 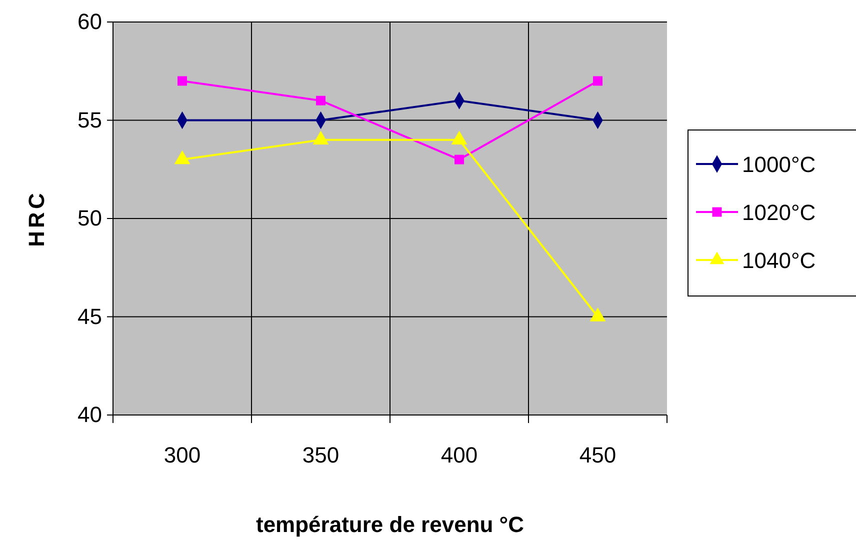 What do you see at coordinates (182, 455) in the screenshot?
I see `x-tick-label: 300` at bounding box center [182, 455].